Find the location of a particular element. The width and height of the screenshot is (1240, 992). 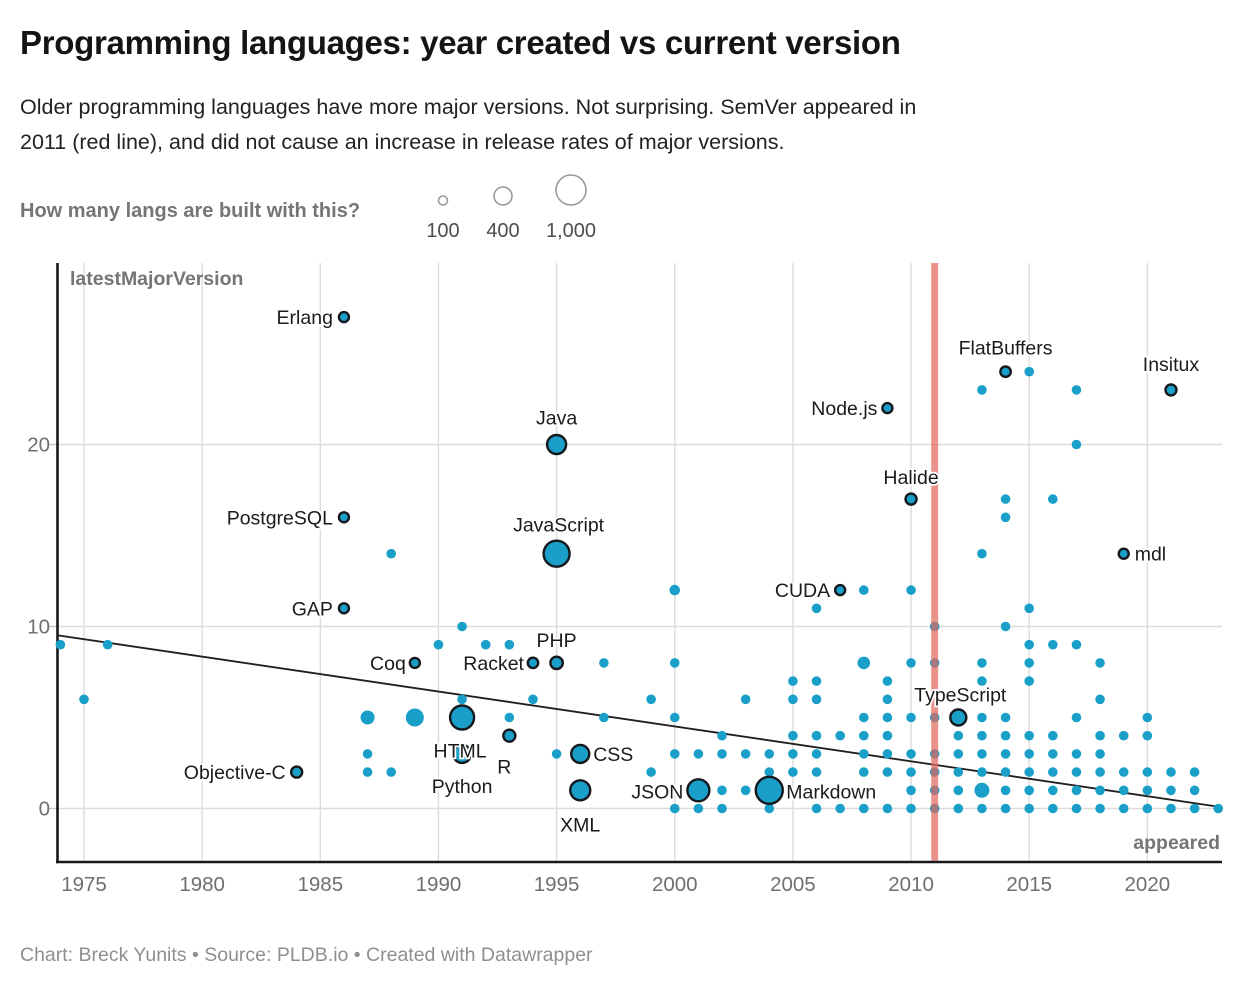

data-point-java is located at coordinates (556, 444).